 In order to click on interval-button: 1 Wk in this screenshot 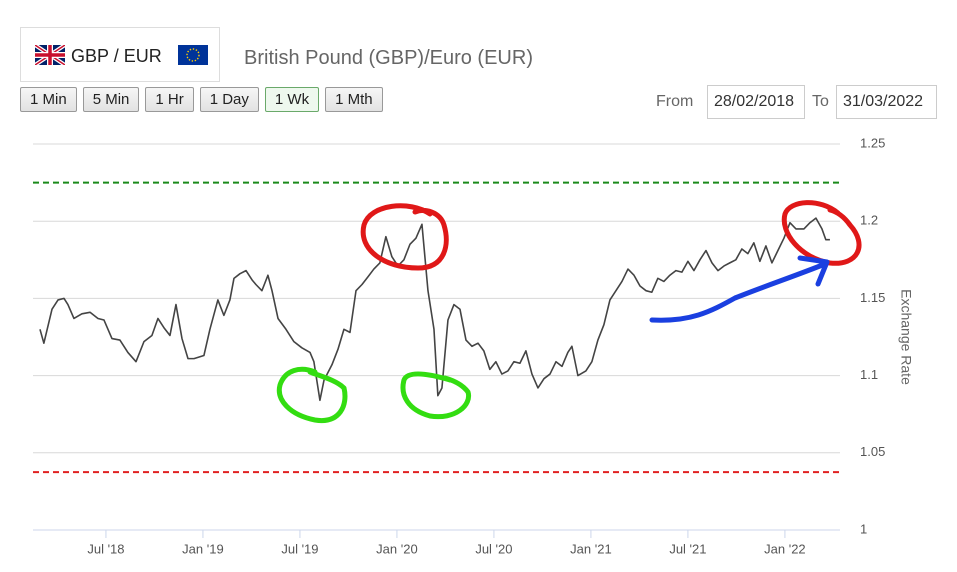, I will do `click(292, 99)`.